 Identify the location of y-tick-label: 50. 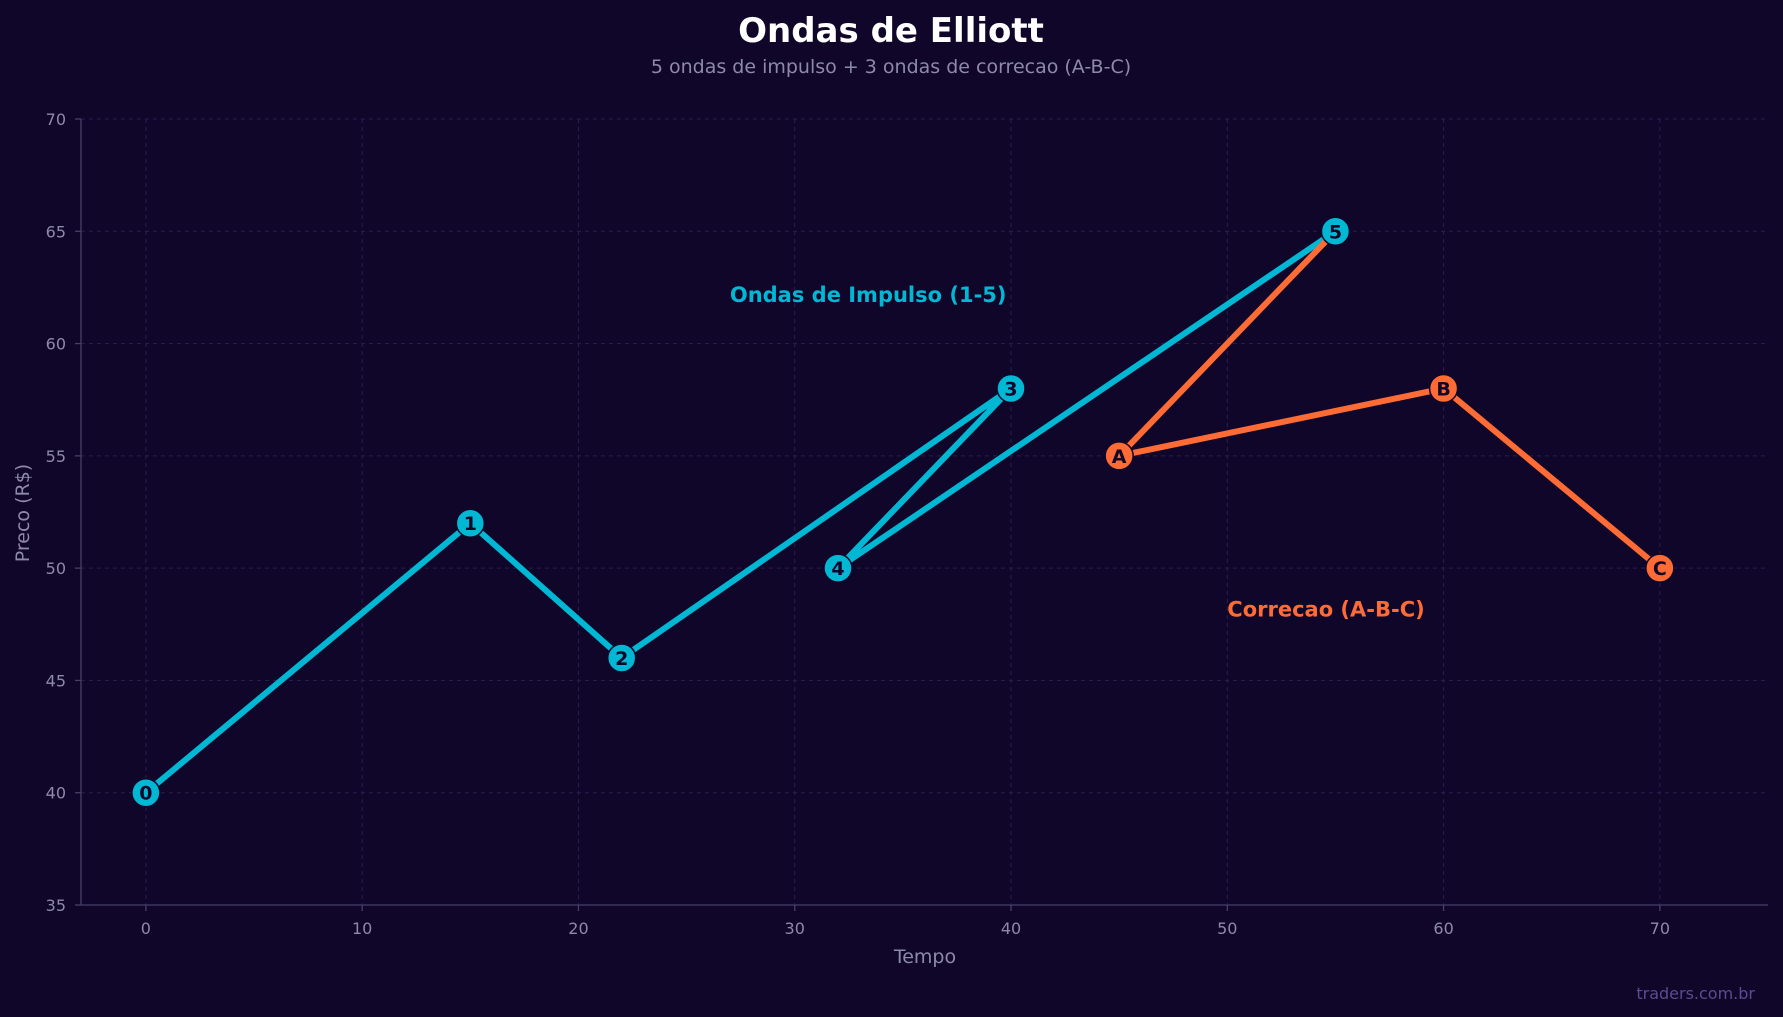
(56, 568).